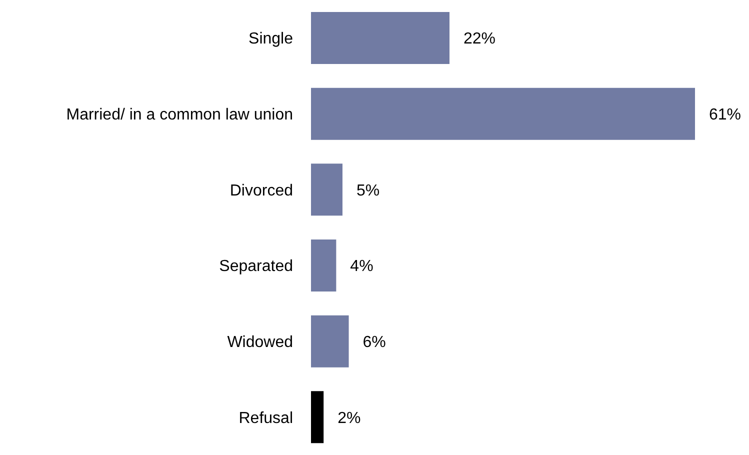 The image size is (749, 455). What do you see at coordinates (260, 342) in the screenshot?
I see `y-tick-label: Widowed` at bounding box center [260, 342].